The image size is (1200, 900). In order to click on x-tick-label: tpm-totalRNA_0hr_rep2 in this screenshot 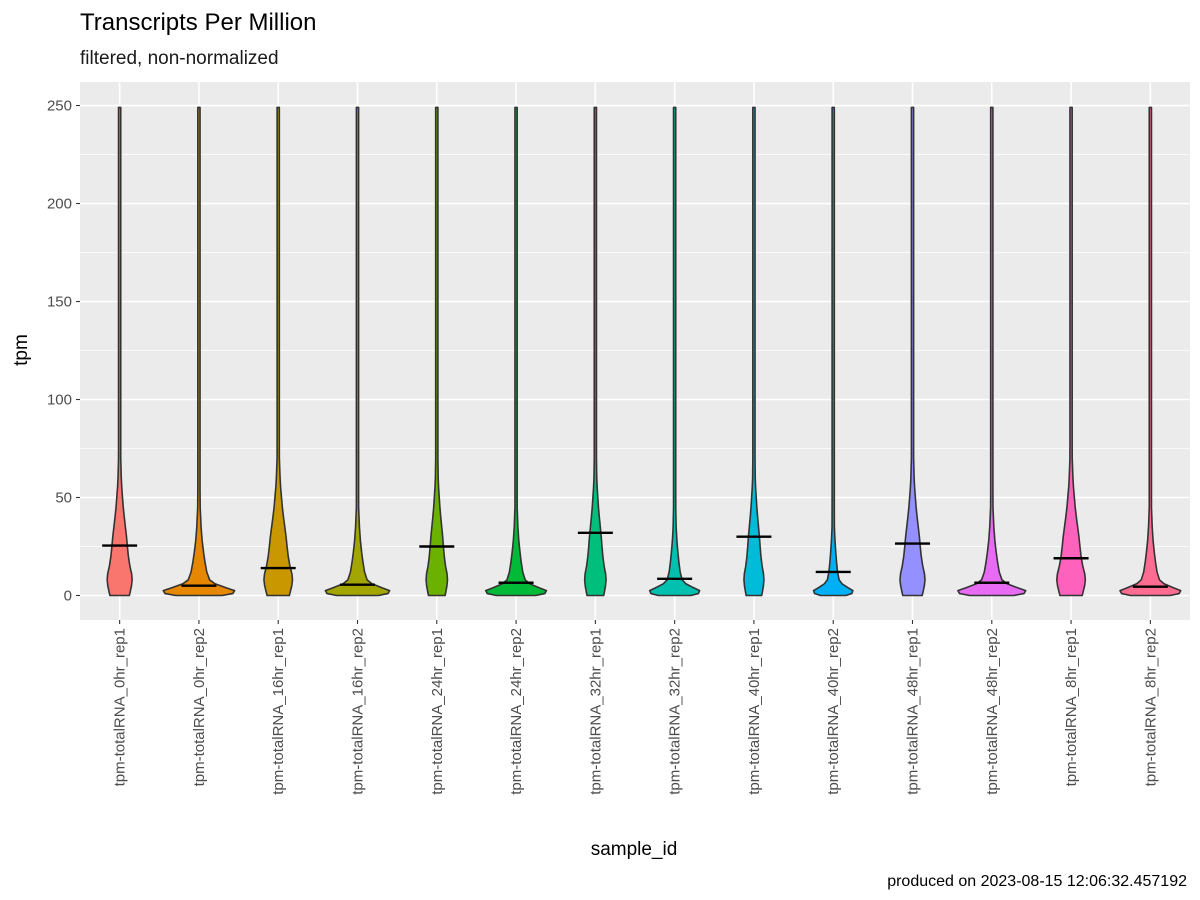, I will do `click(199, 707)`.